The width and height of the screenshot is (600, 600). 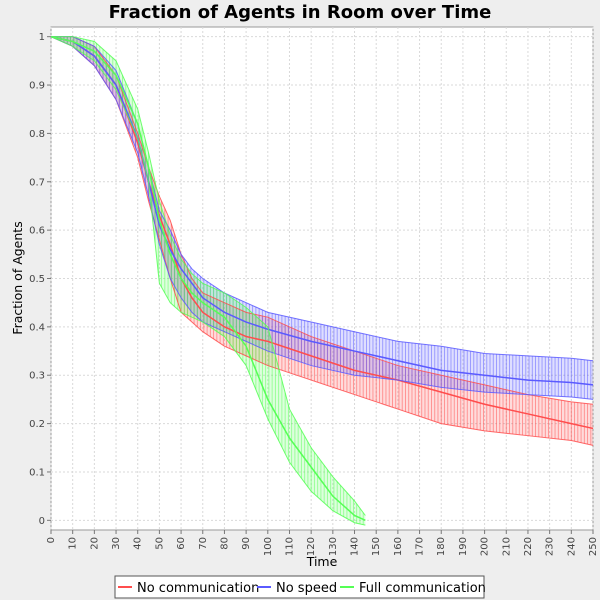 I want to click on x-tick-label: 130, so click(x=333, y=546).